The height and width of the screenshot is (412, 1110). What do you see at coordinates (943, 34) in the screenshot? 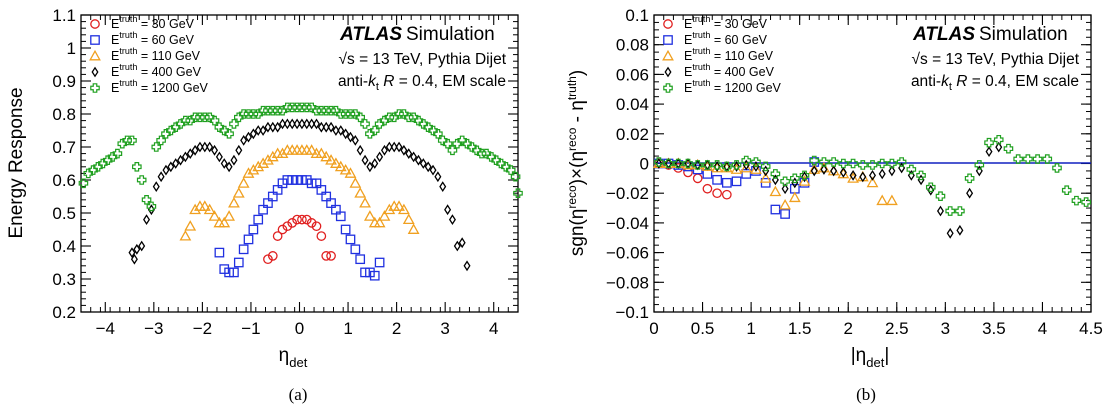
I see `panel-b-atlas-text: ATLAS` at bounding box center [943, 34].